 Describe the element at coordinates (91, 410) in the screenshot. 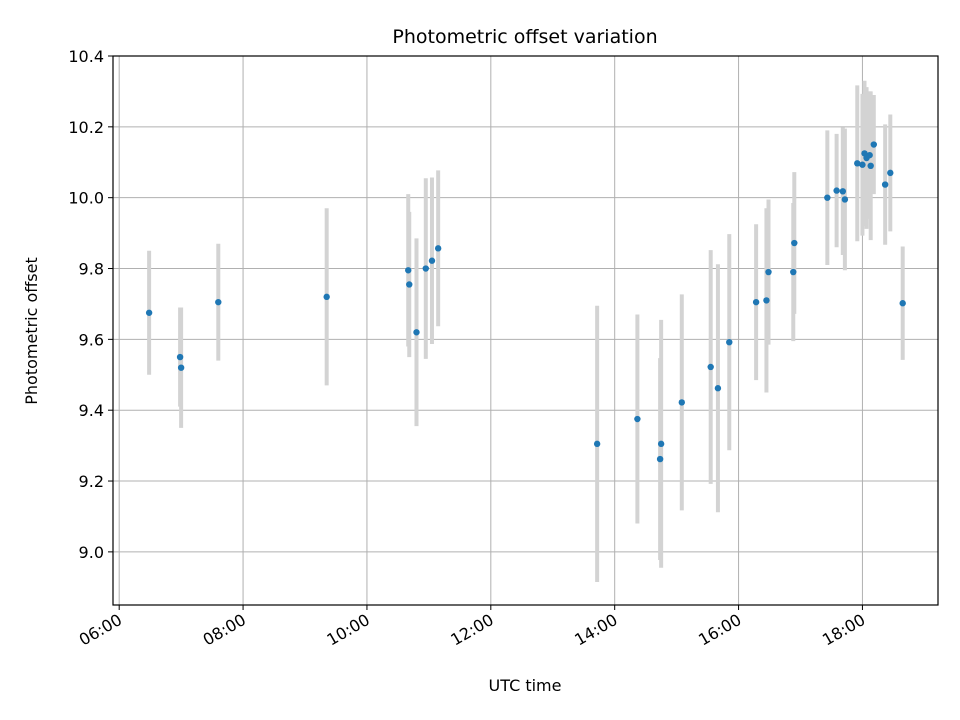

I see `y-tick-label: 9.4` at that location.